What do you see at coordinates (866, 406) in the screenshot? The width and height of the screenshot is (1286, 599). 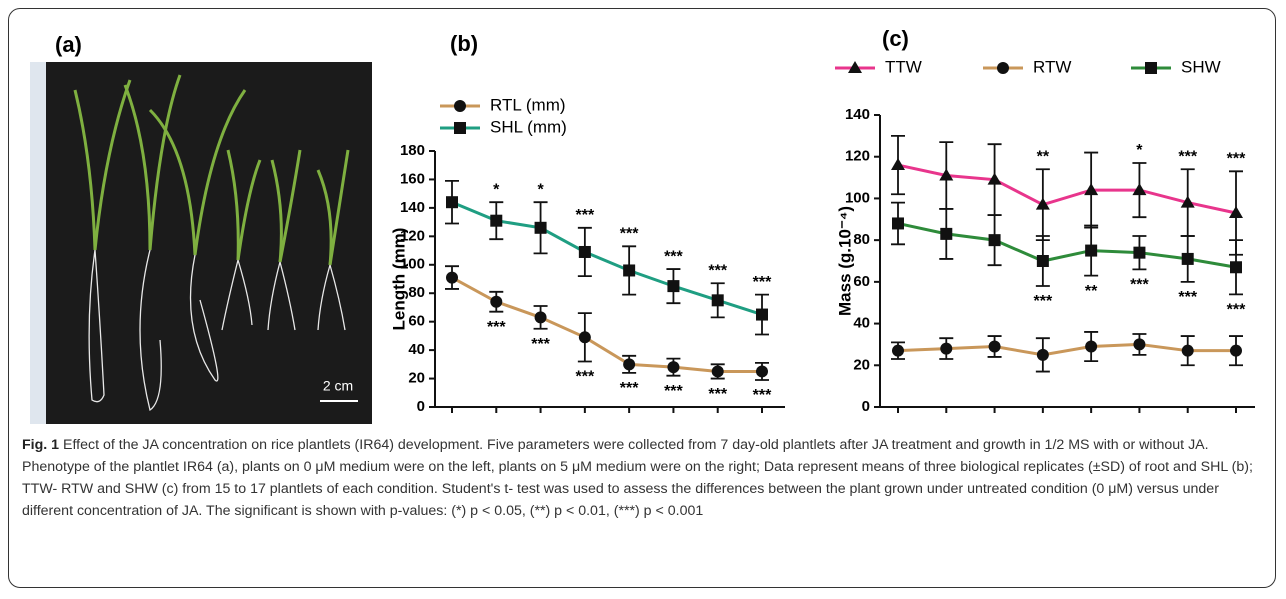 I see `y-tick-label: 0` at bounding box center [866, 406].